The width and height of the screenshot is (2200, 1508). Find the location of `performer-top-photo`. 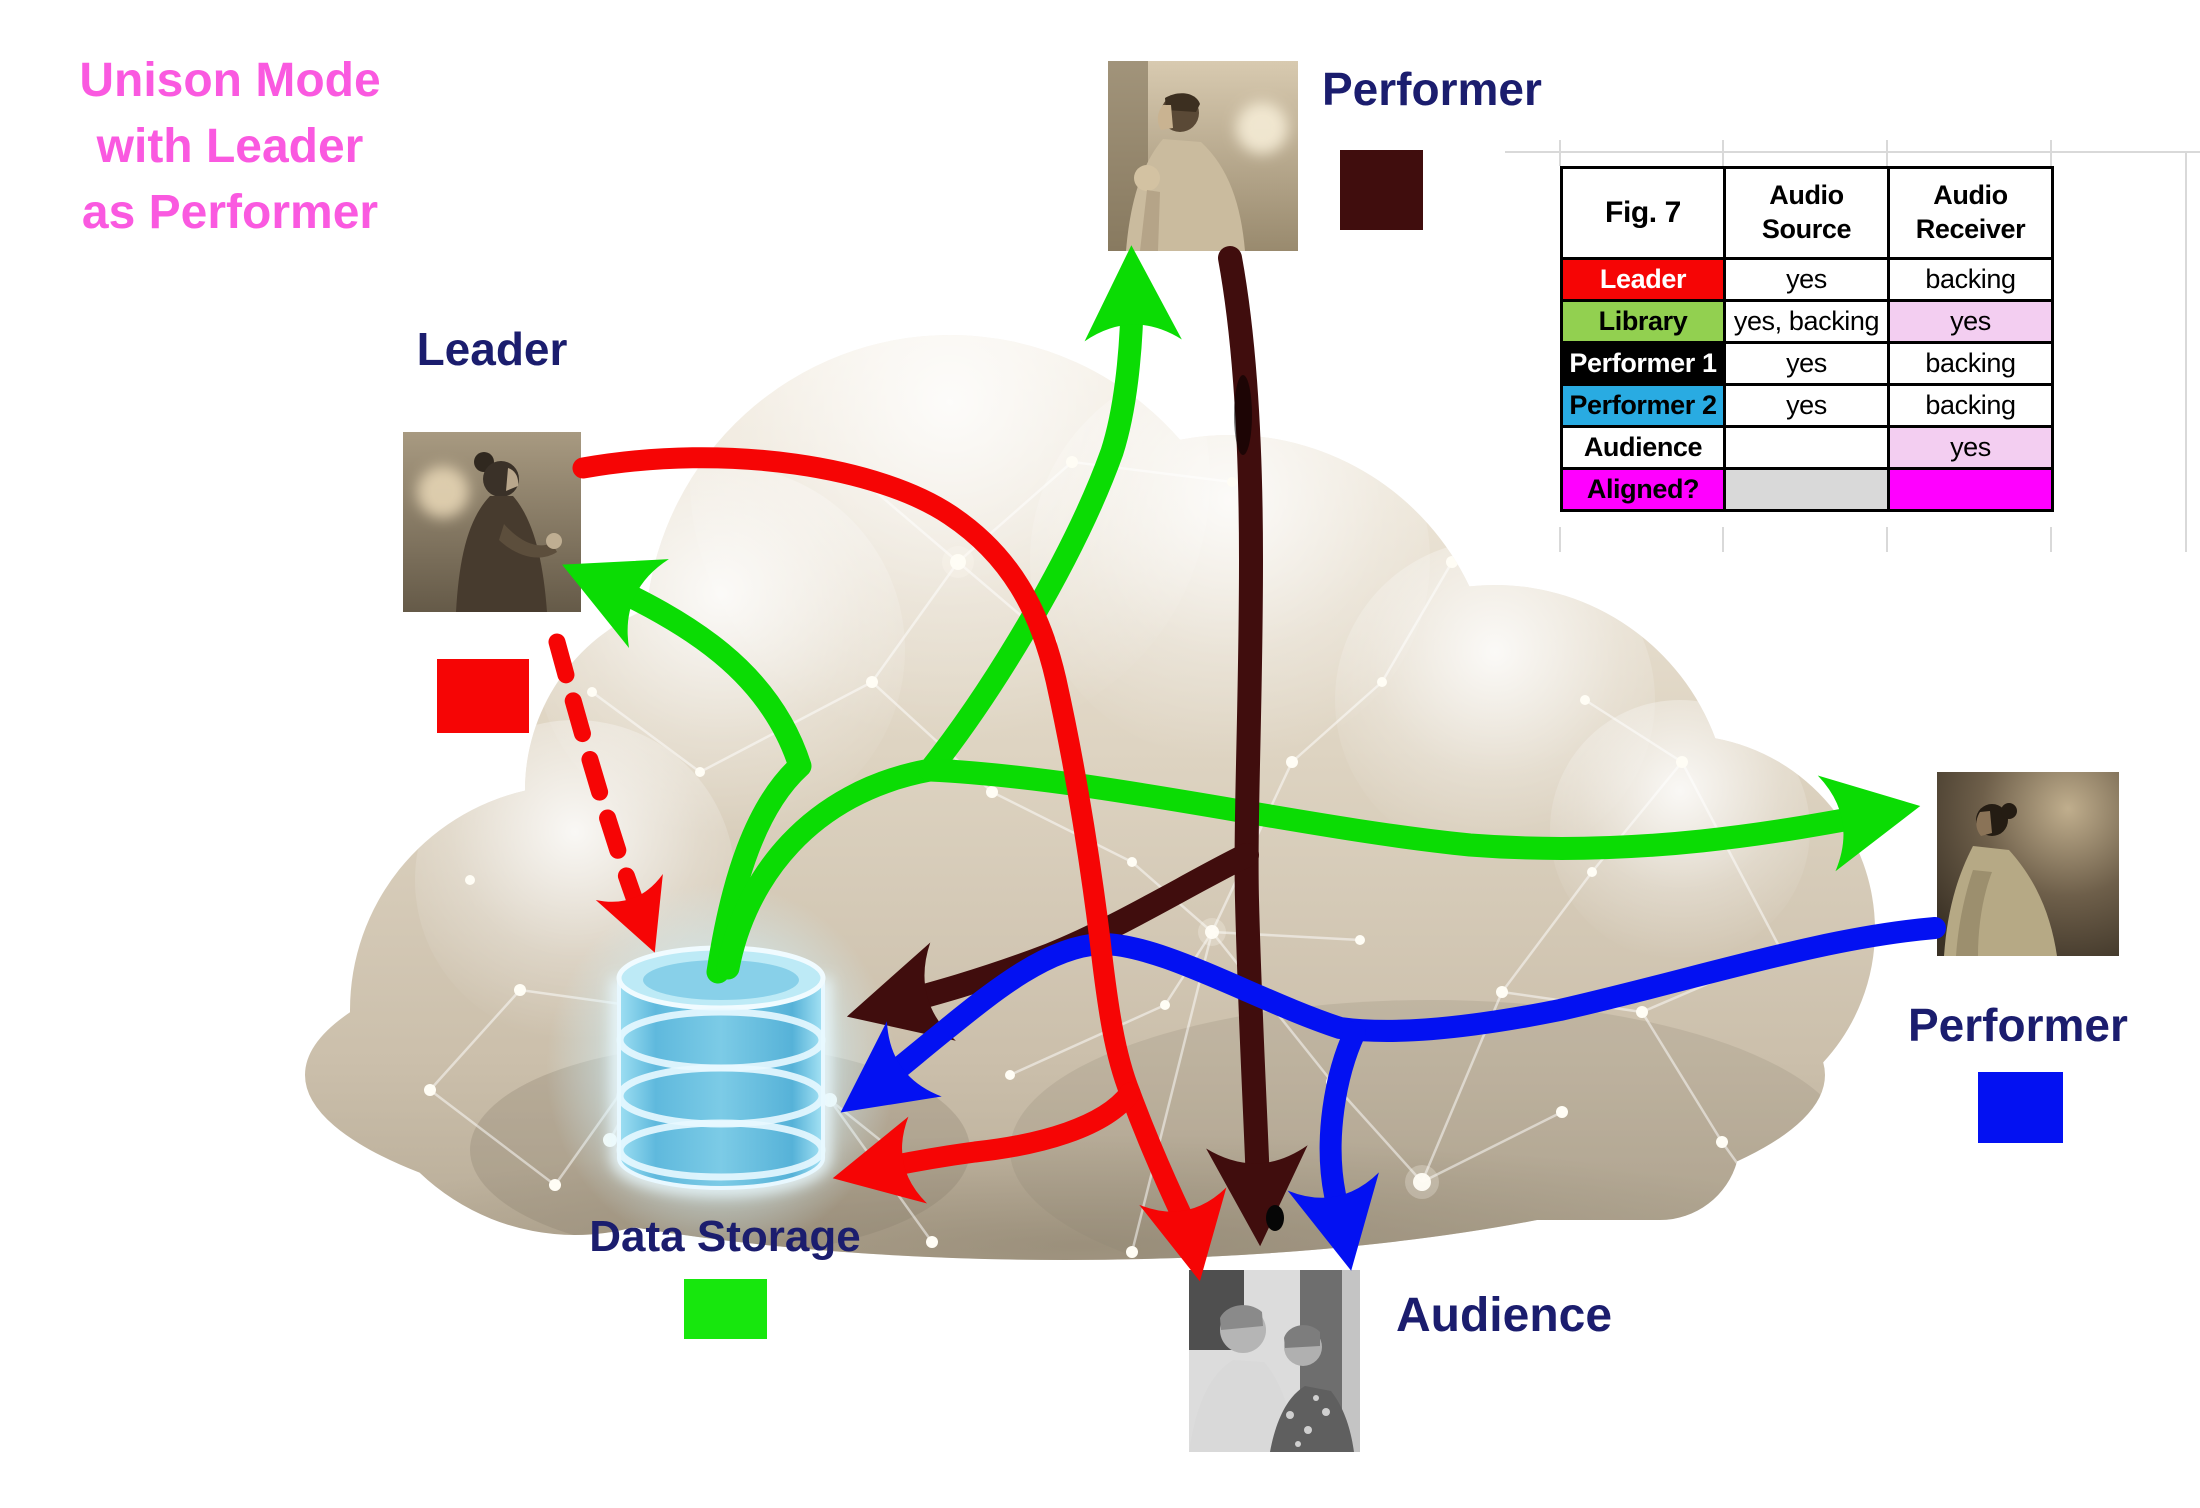

performer-top-photo is located at coordinates (1203, 156).